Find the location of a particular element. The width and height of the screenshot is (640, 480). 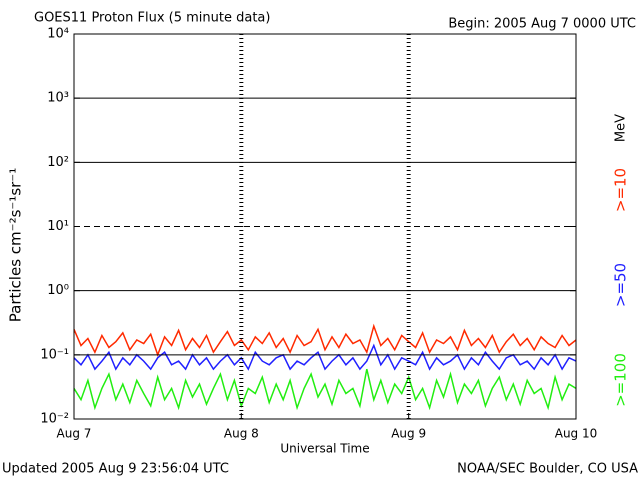

y-tick-label: 10⁰ is located at coordinates (58, 290).